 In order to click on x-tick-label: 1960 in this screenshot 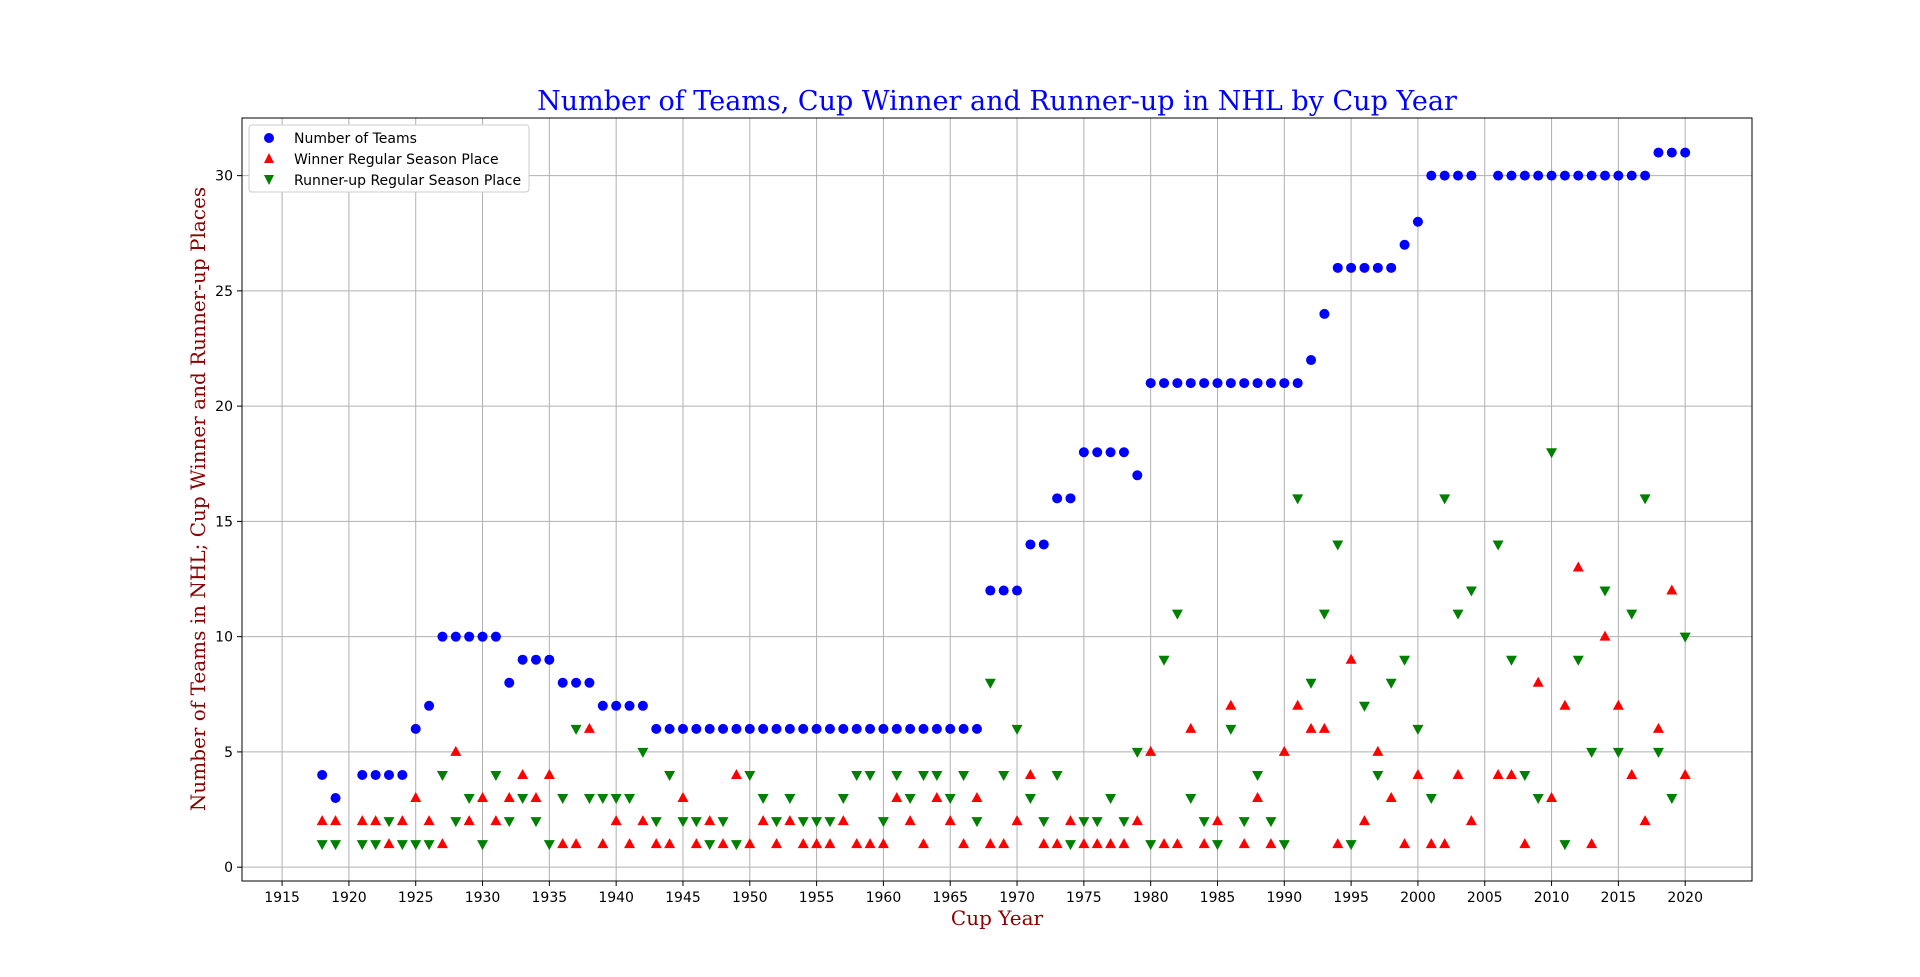, I will do `click(884, 898)`.